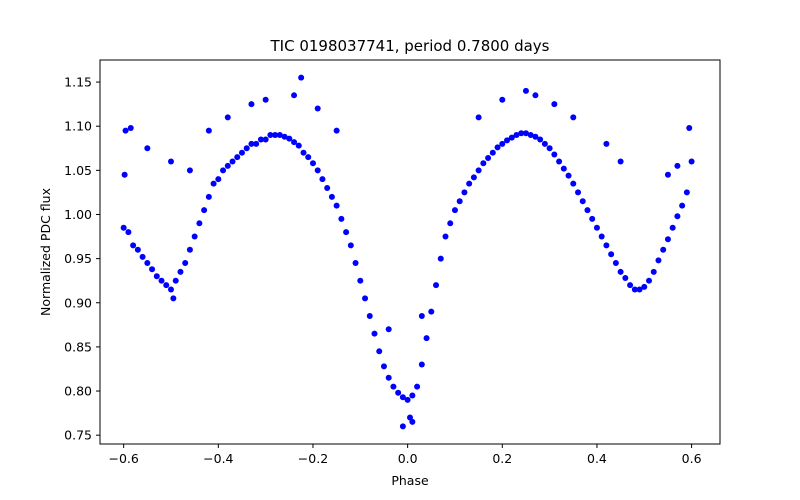 The width and height of the screenshot is (800, 500). What do you see at coordinates (78, 258) in the screenshot?
I see `y-tick-label: 0.95` at bounding box center [78, 258].